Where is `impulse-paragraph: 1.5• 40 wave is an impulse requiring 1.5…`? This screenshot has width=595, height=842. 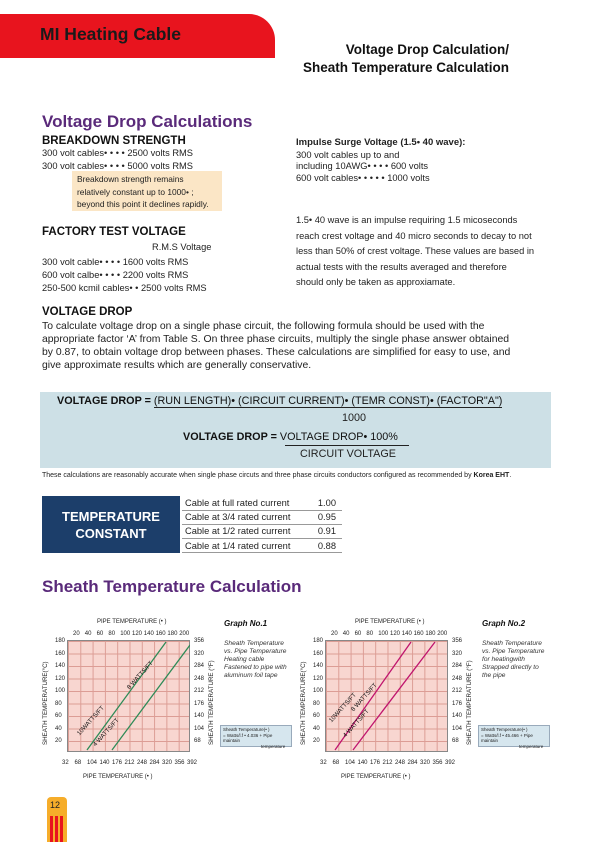
impulse-paragraph: 1.5• 40 wave is an impulse requiring 1.5… is located at coordinates (415, 252).